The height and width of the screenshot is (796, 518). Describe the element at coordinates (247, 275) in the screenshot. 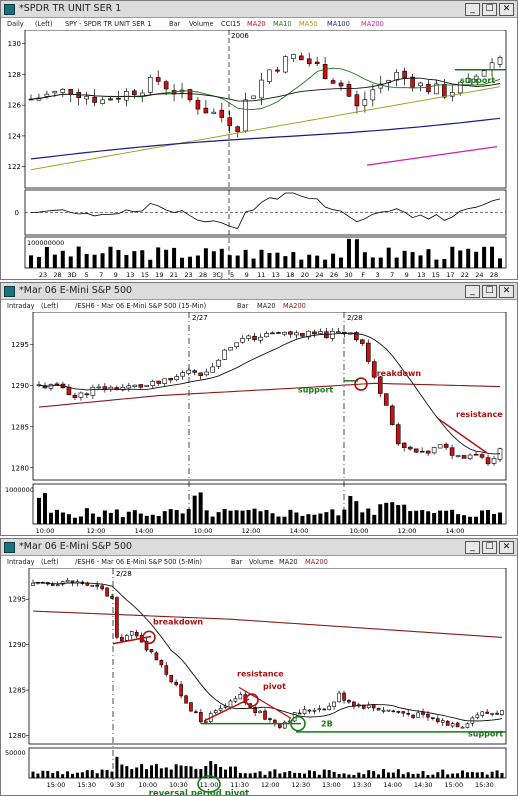

I see `date-label: 9` at that location.